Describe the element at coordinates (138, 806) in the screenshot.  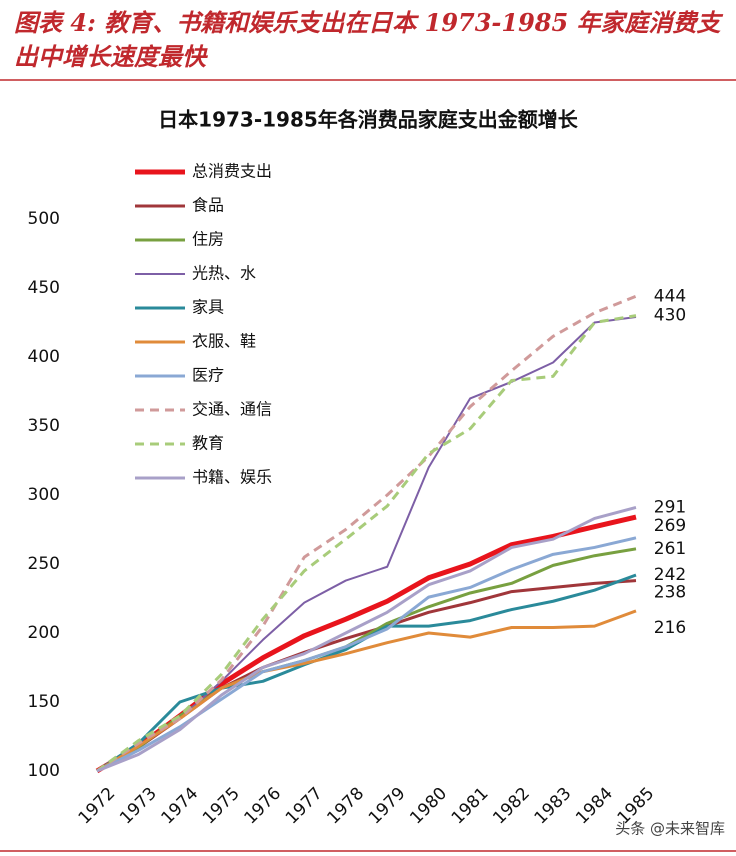
I see `x-tick-label: 1973` at that location.